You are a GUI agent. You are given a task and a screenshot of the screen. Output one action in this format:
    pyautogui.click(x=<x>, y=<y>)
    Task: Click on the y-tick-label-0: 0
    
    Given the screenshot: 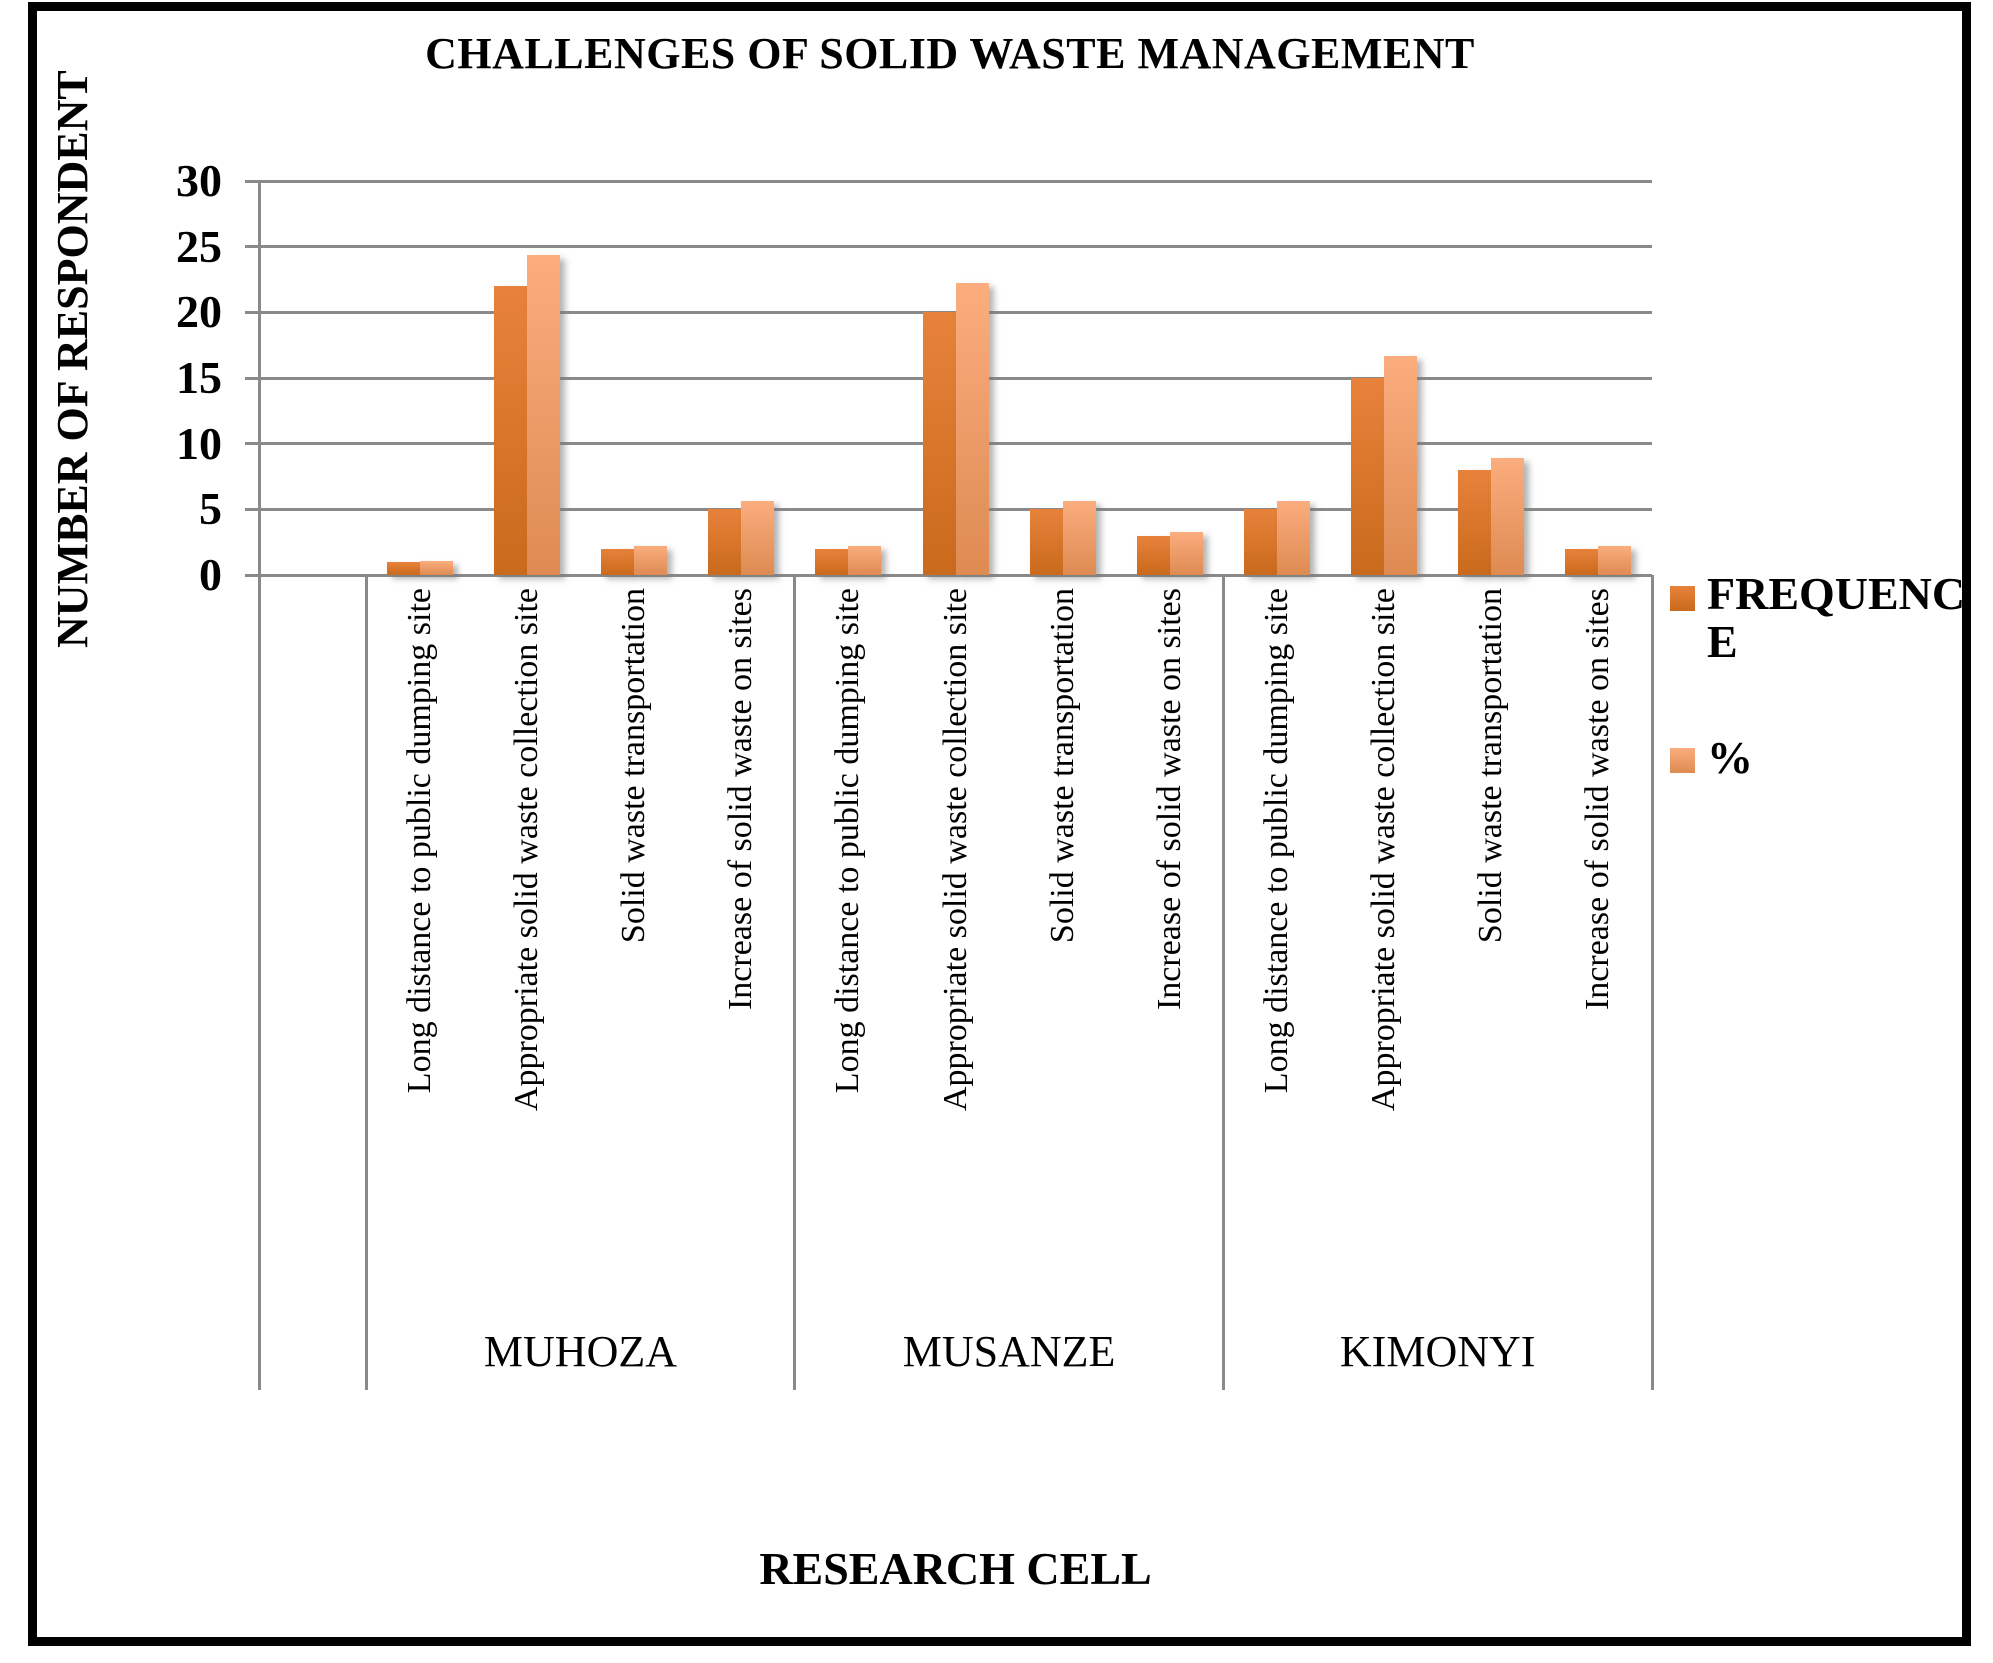 What is the action you would take?
    pyautogui.click(x=210, y=574)
    